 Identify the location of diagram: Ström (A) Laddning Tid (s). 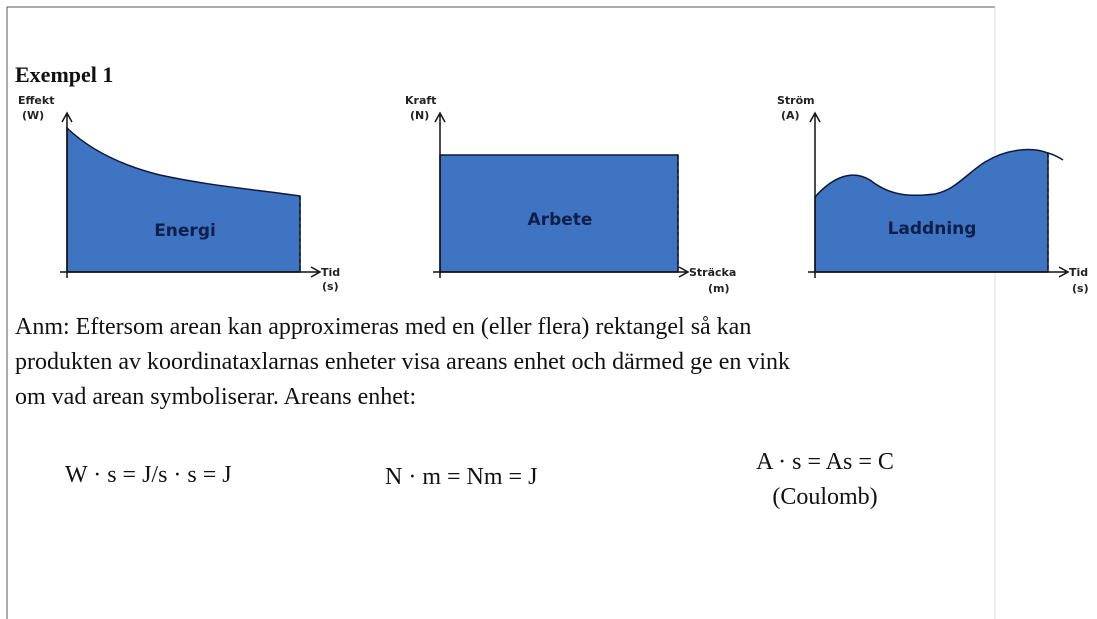
(933, 194).